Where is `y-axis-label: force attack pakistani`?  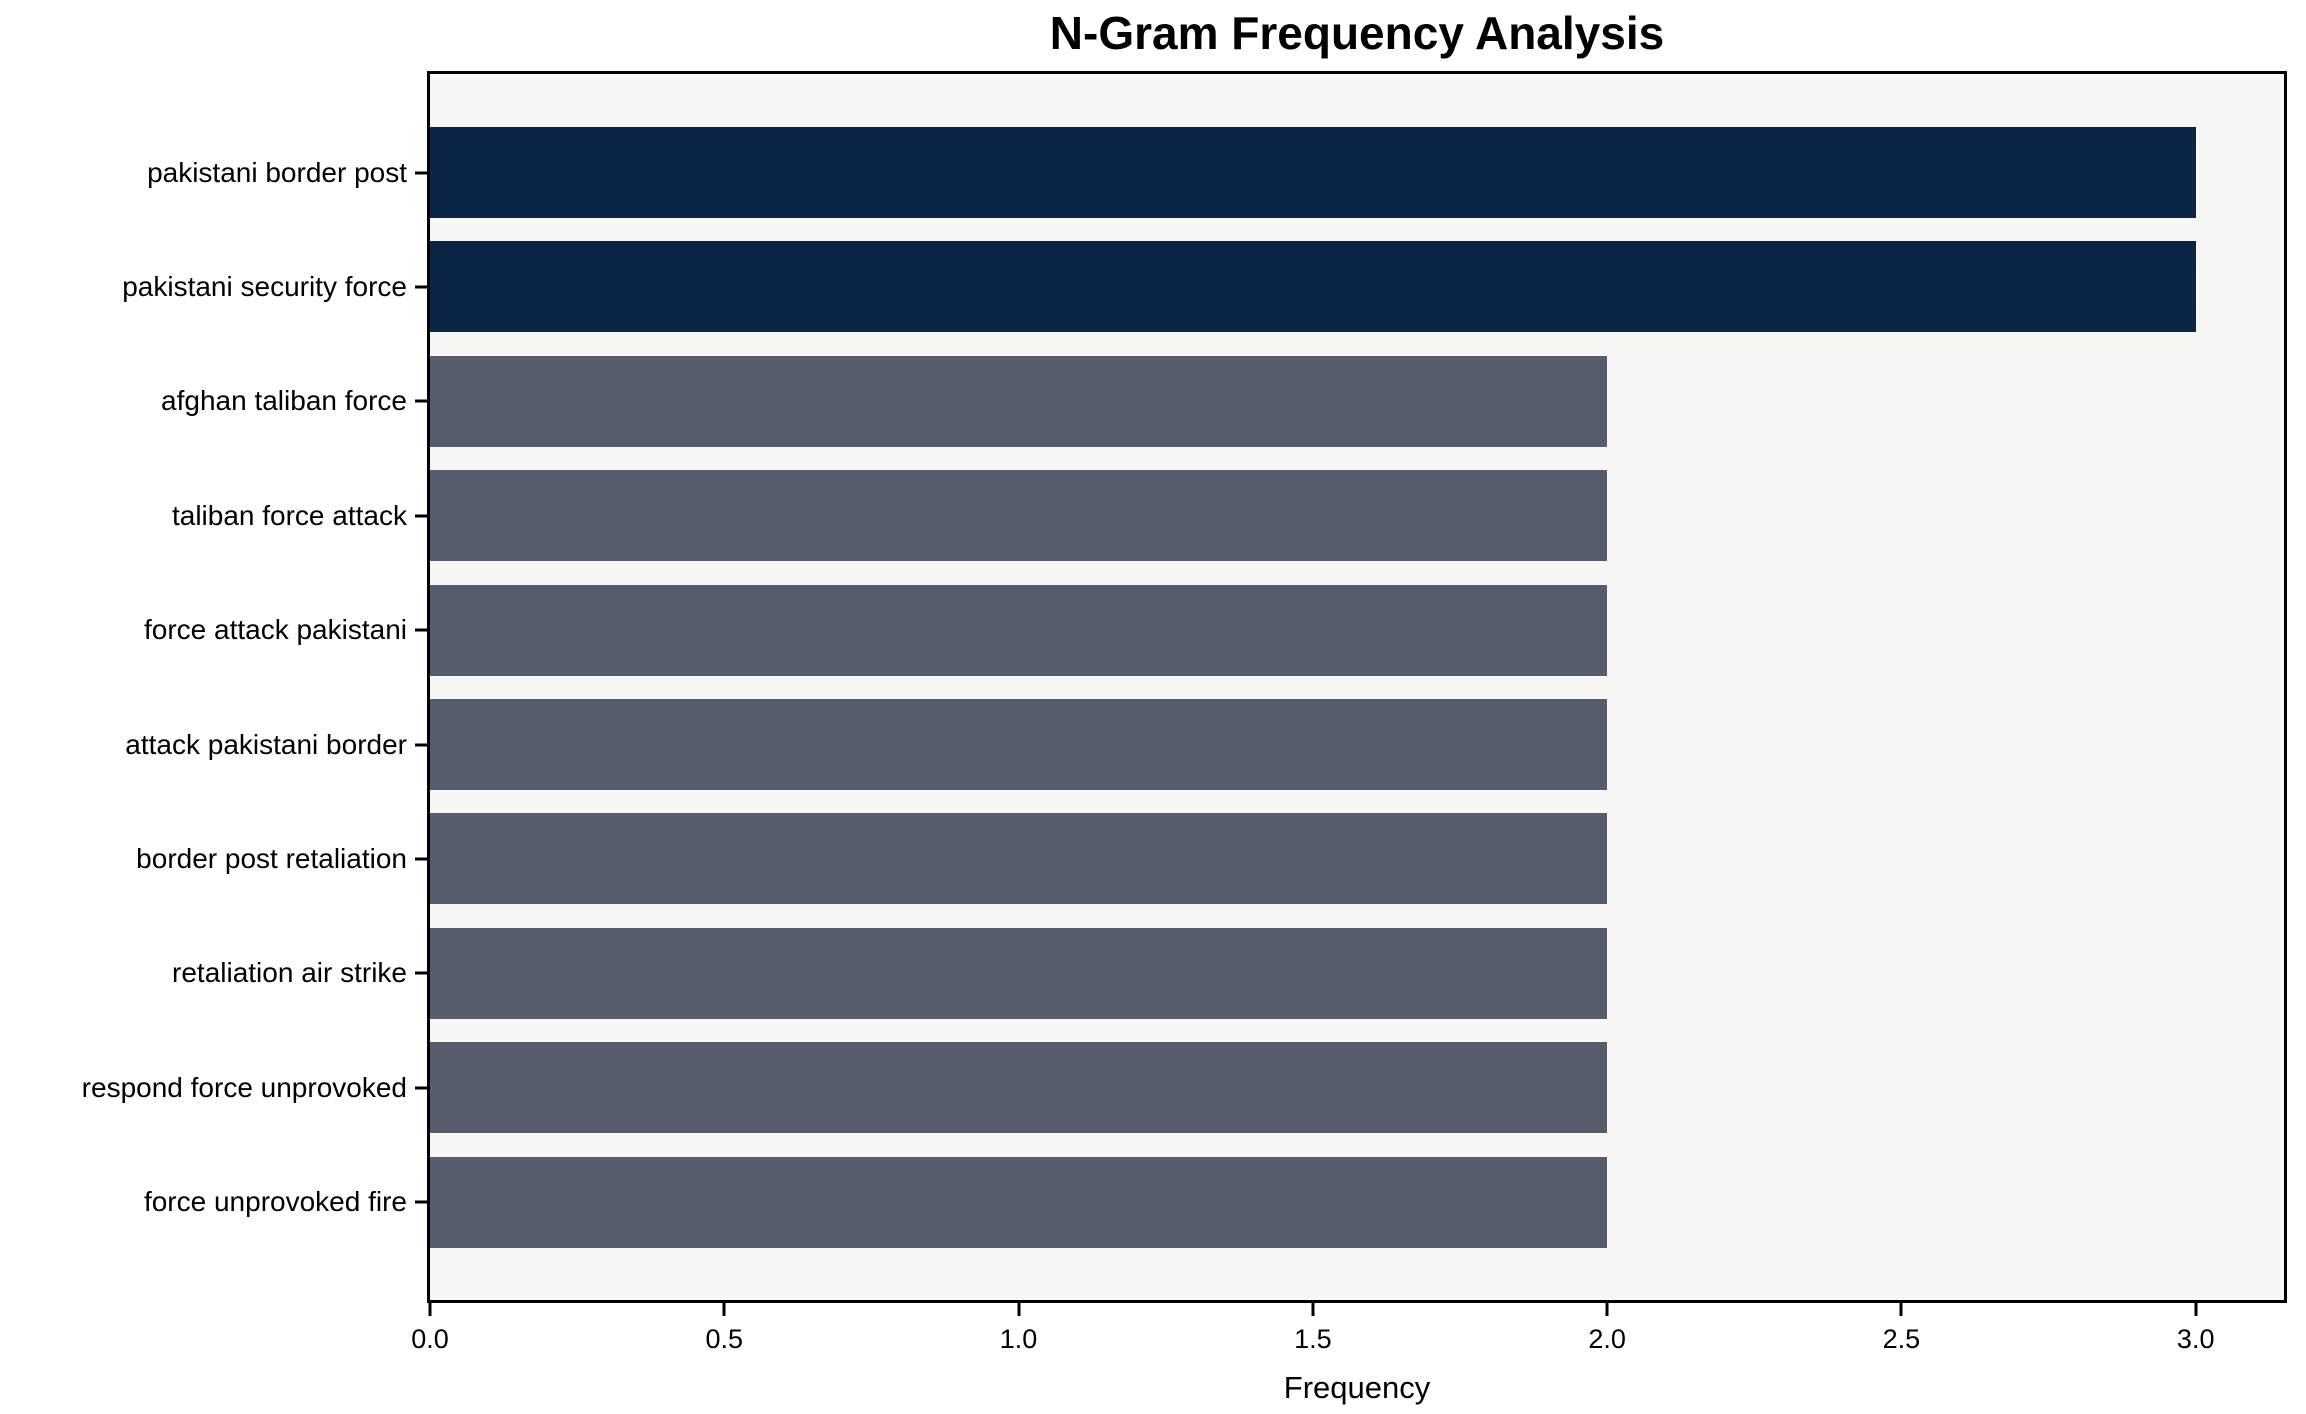 y-axis-label: force attack pakistani is located at coordinates (275, 630).